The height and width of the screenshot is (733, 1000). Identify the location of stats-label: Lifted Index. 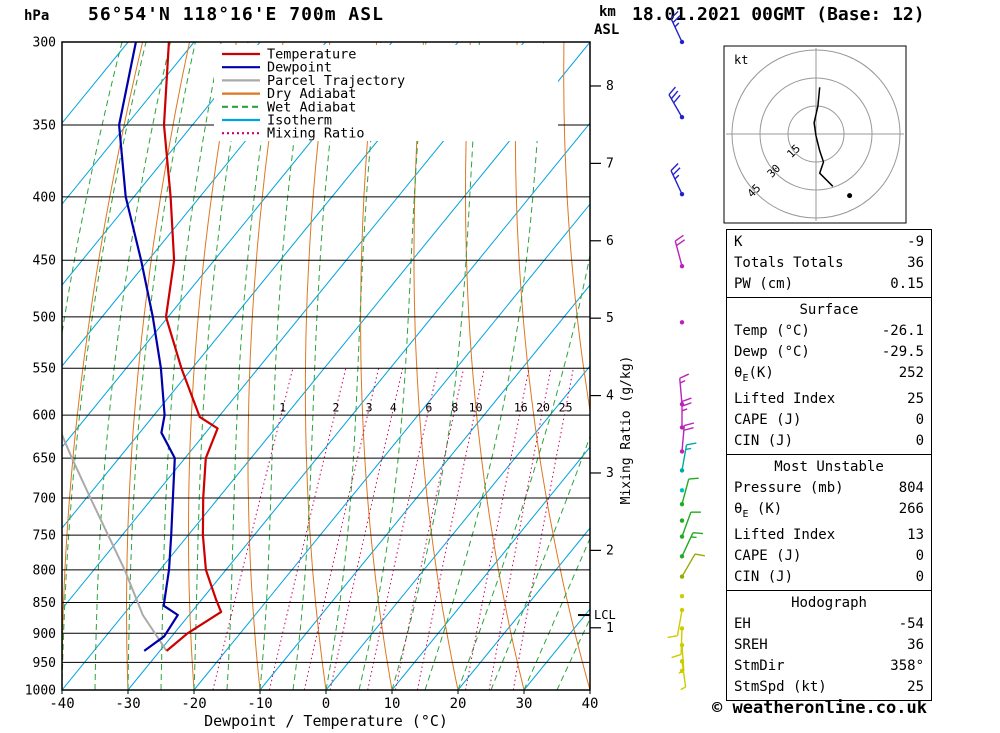
(785, 398).